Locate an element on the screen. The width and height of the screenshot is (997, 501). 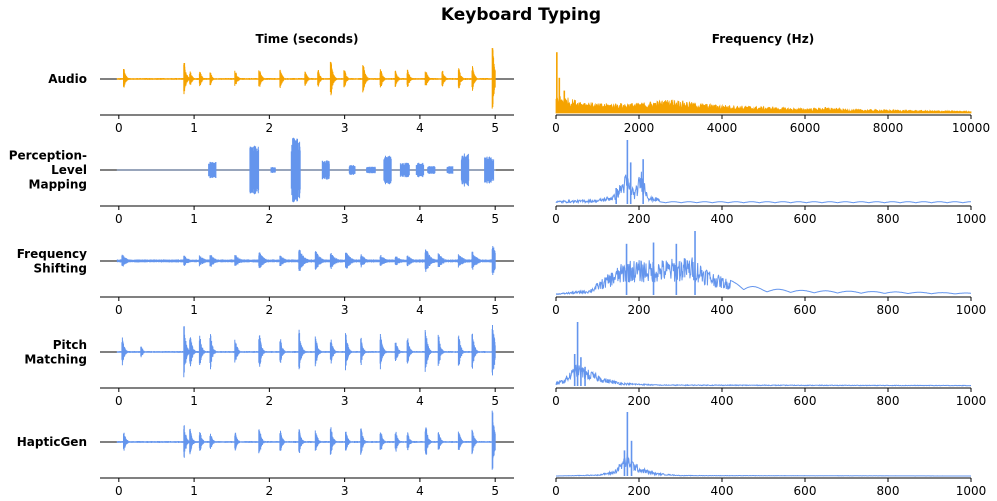
x-tick-label: 4000 is located at coordinates (722, 128).